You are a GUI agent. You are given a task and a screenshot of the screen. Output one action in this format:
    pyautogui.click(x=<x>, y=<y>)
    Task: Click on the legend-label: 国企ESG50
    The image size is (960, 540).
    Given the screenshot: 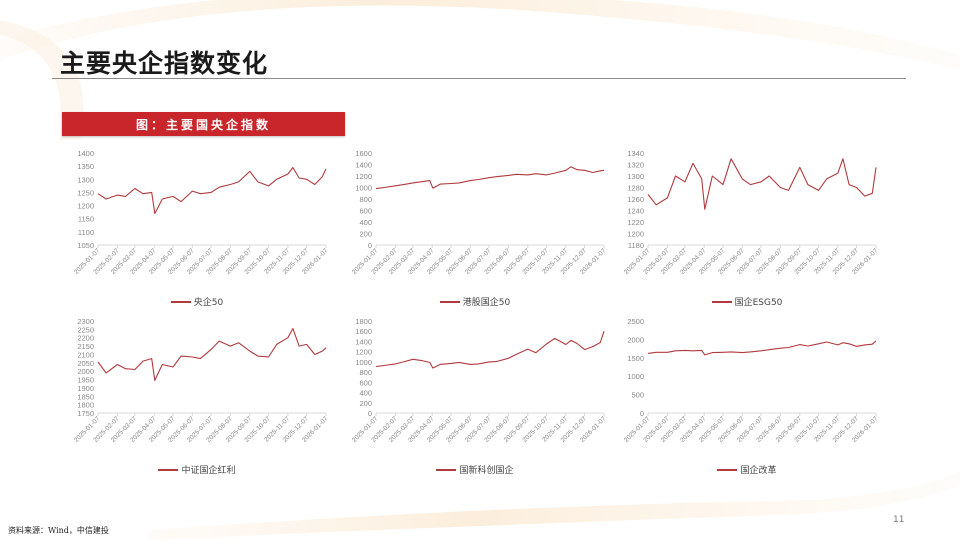 What is the action you would take?
    pyautogui.click(x=758, y=303)
    